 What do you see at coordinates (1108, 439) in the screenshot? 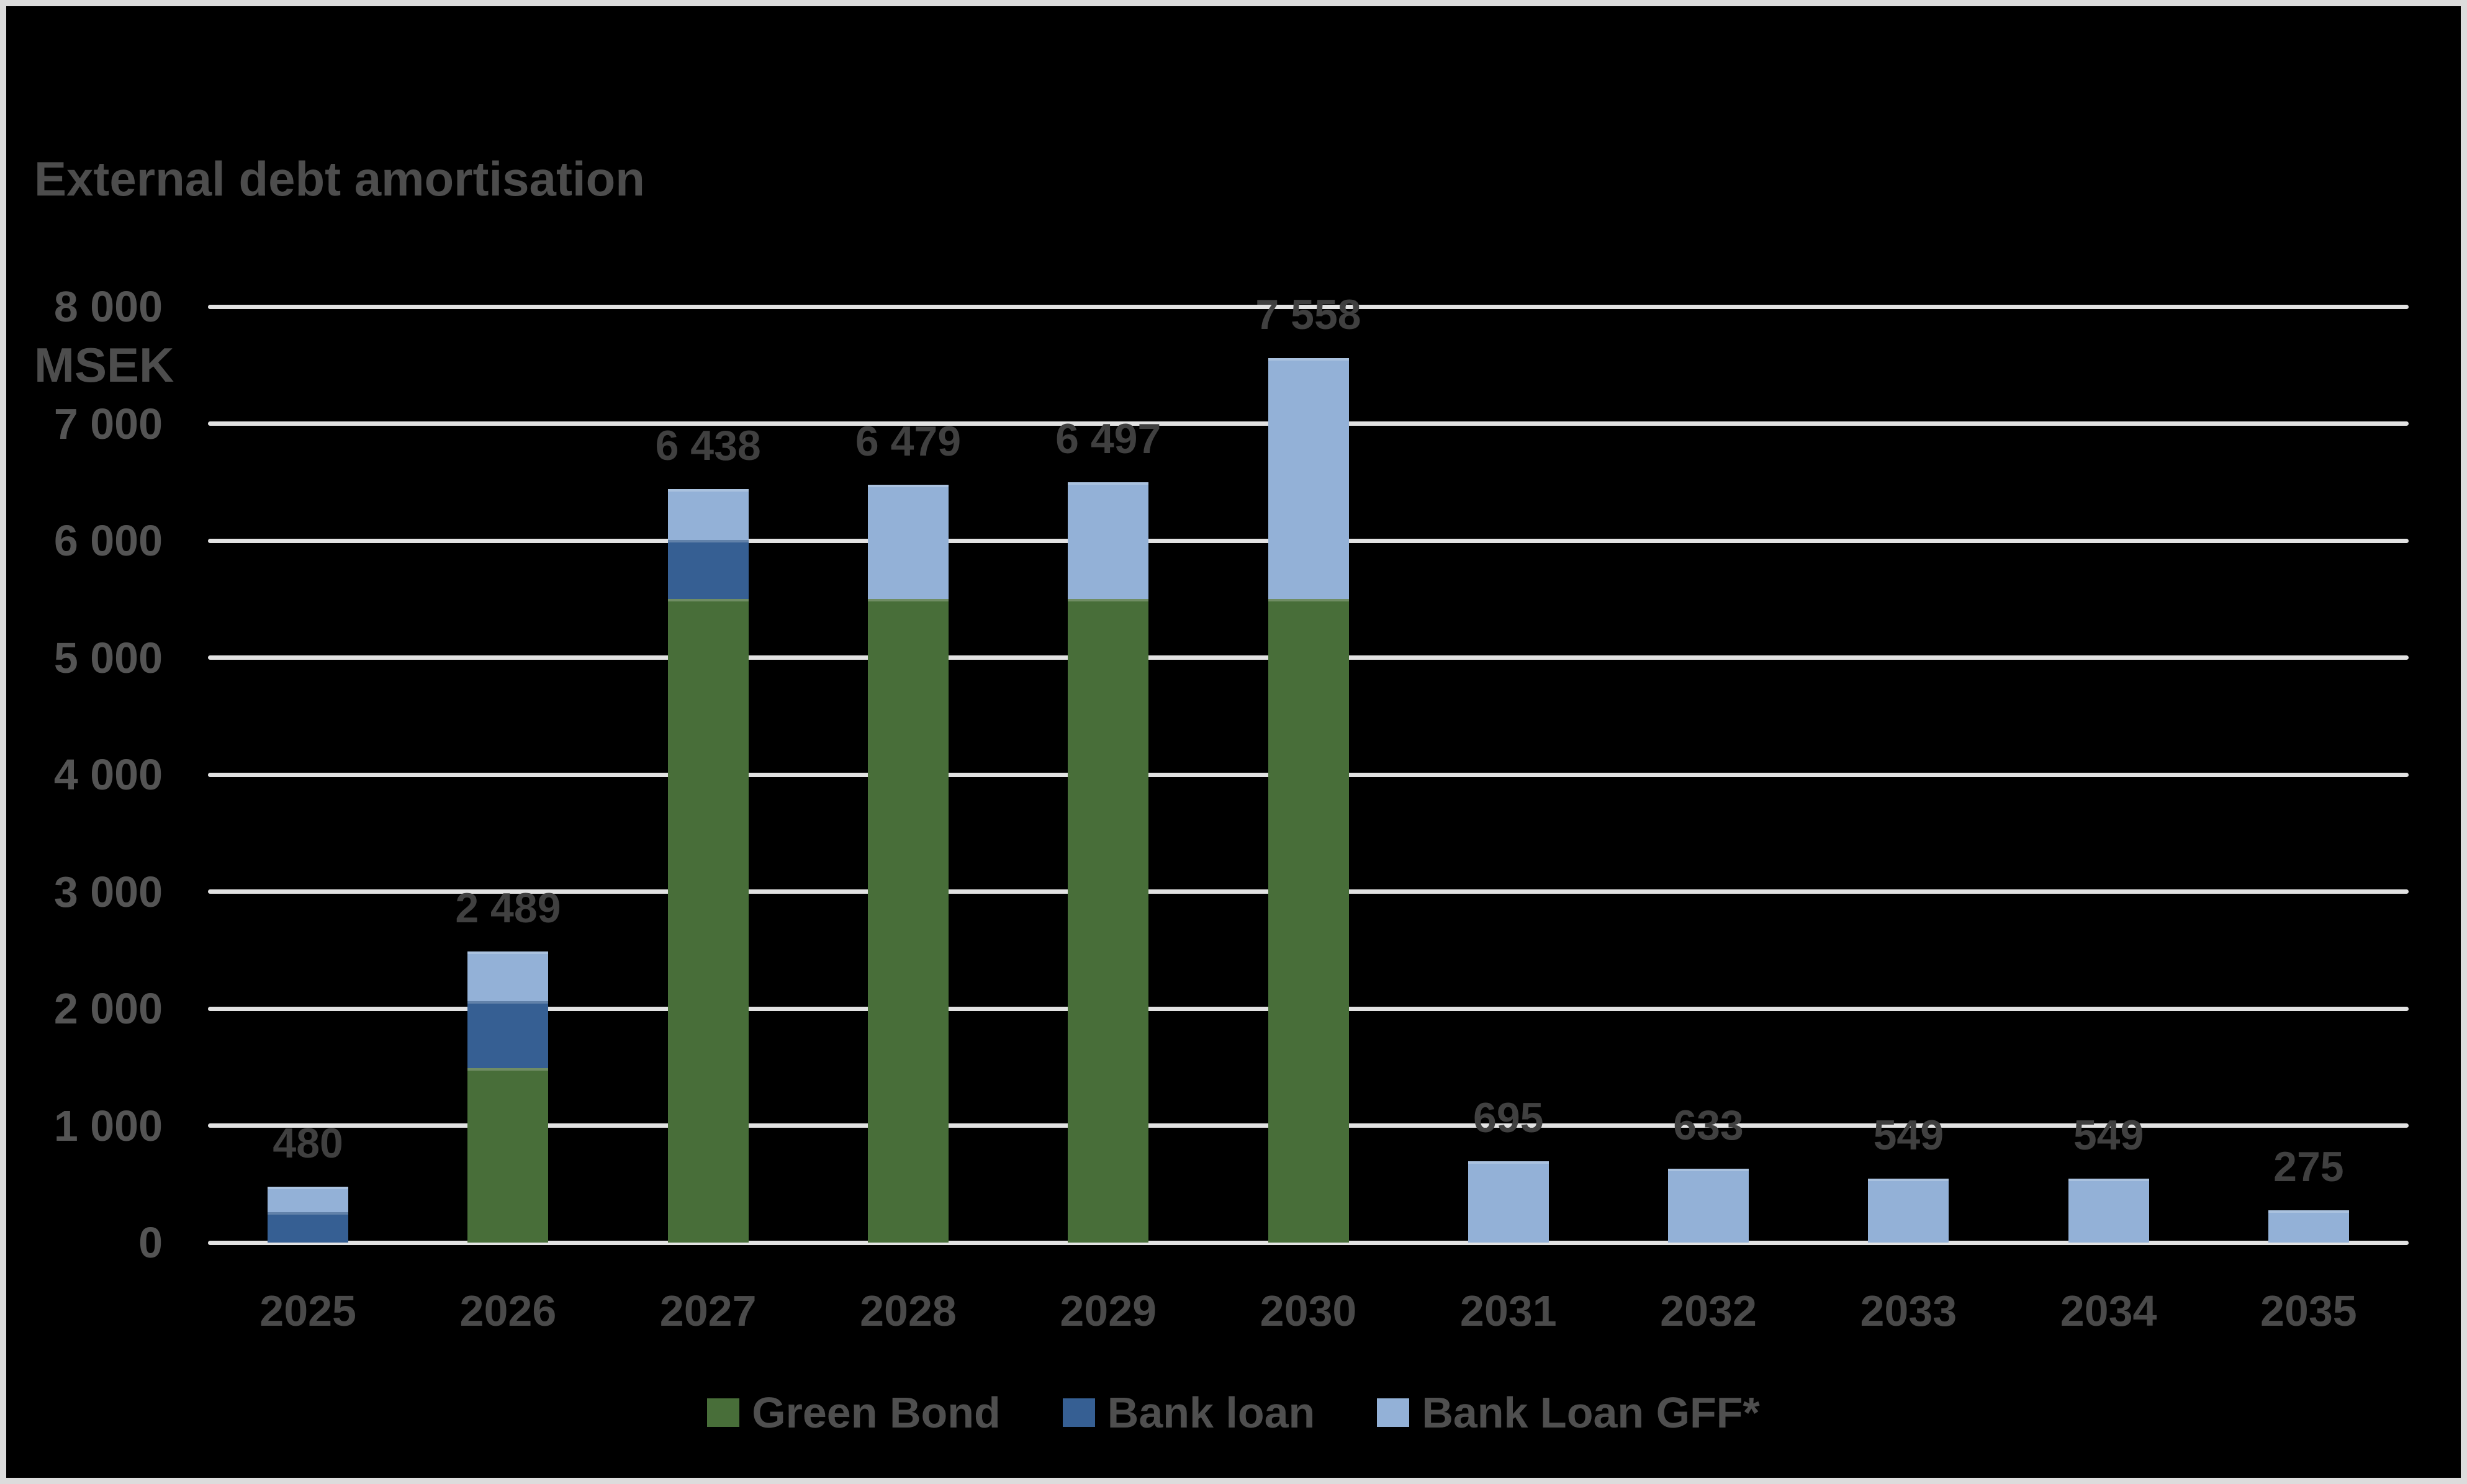
I see `data-label-2029: 6 497` at bounding box center [1108, 439].